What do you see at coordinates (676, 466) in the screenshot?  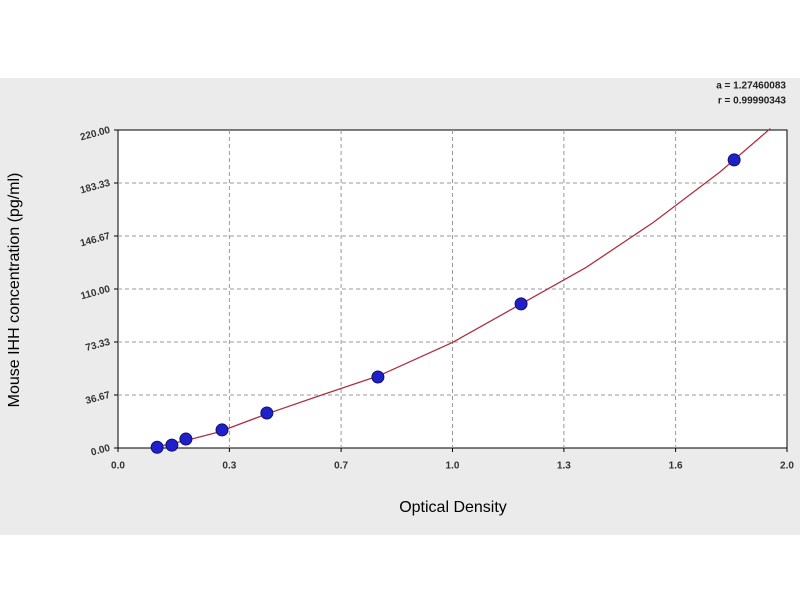 I see `x-tick-label: 1.6` at bounding box center [676, 466].